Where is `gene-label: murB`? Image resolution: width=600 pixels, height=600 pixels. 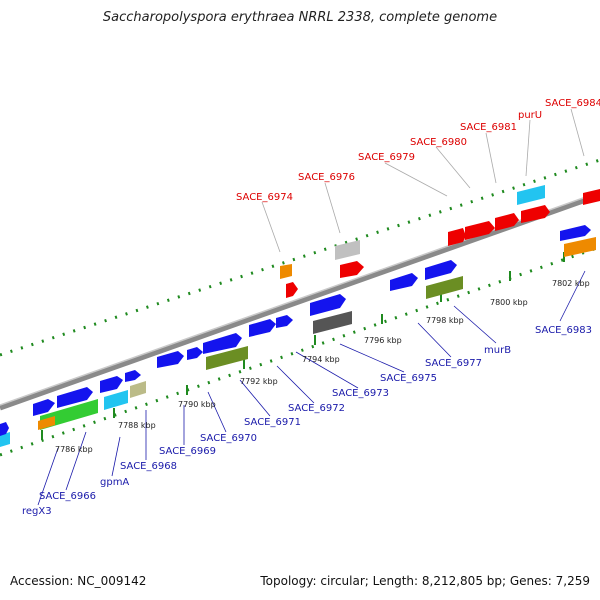
gene-label: murB is located at coordinates (497, 350).